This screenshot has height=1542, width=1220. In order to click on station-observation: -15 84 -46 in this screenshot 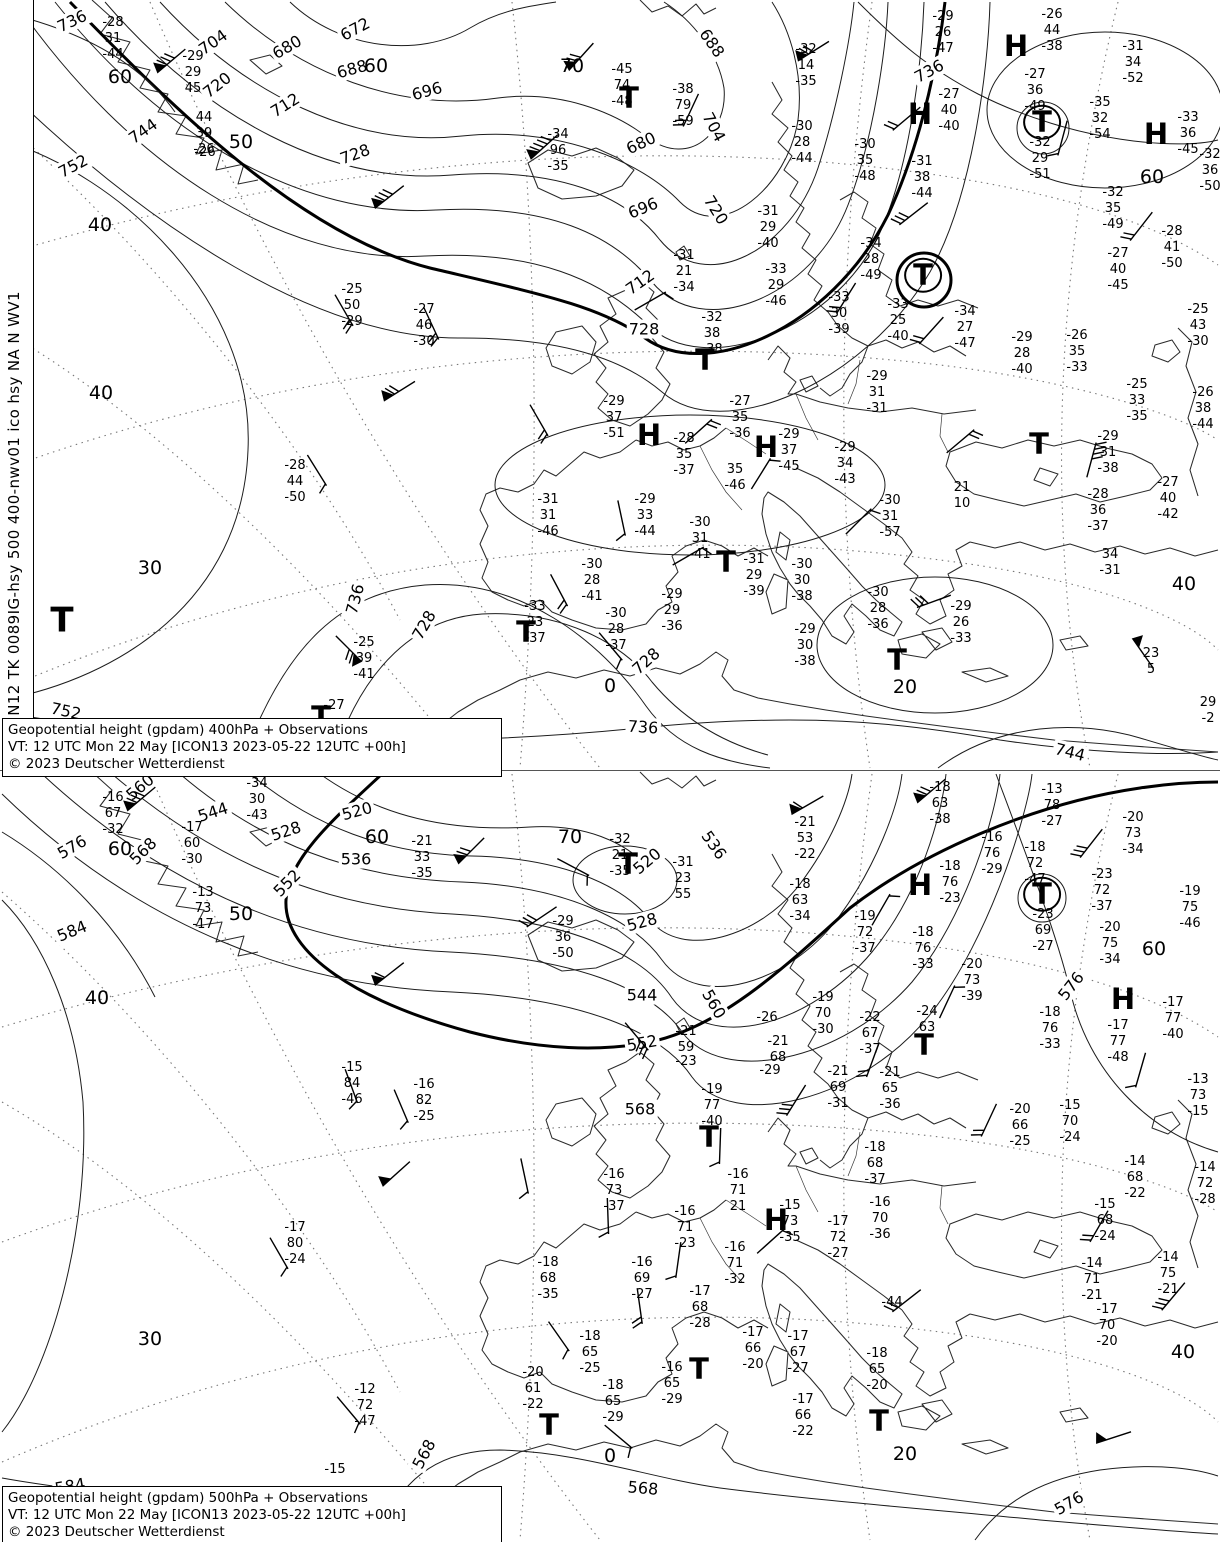, I will do `click(351, 1084)`.